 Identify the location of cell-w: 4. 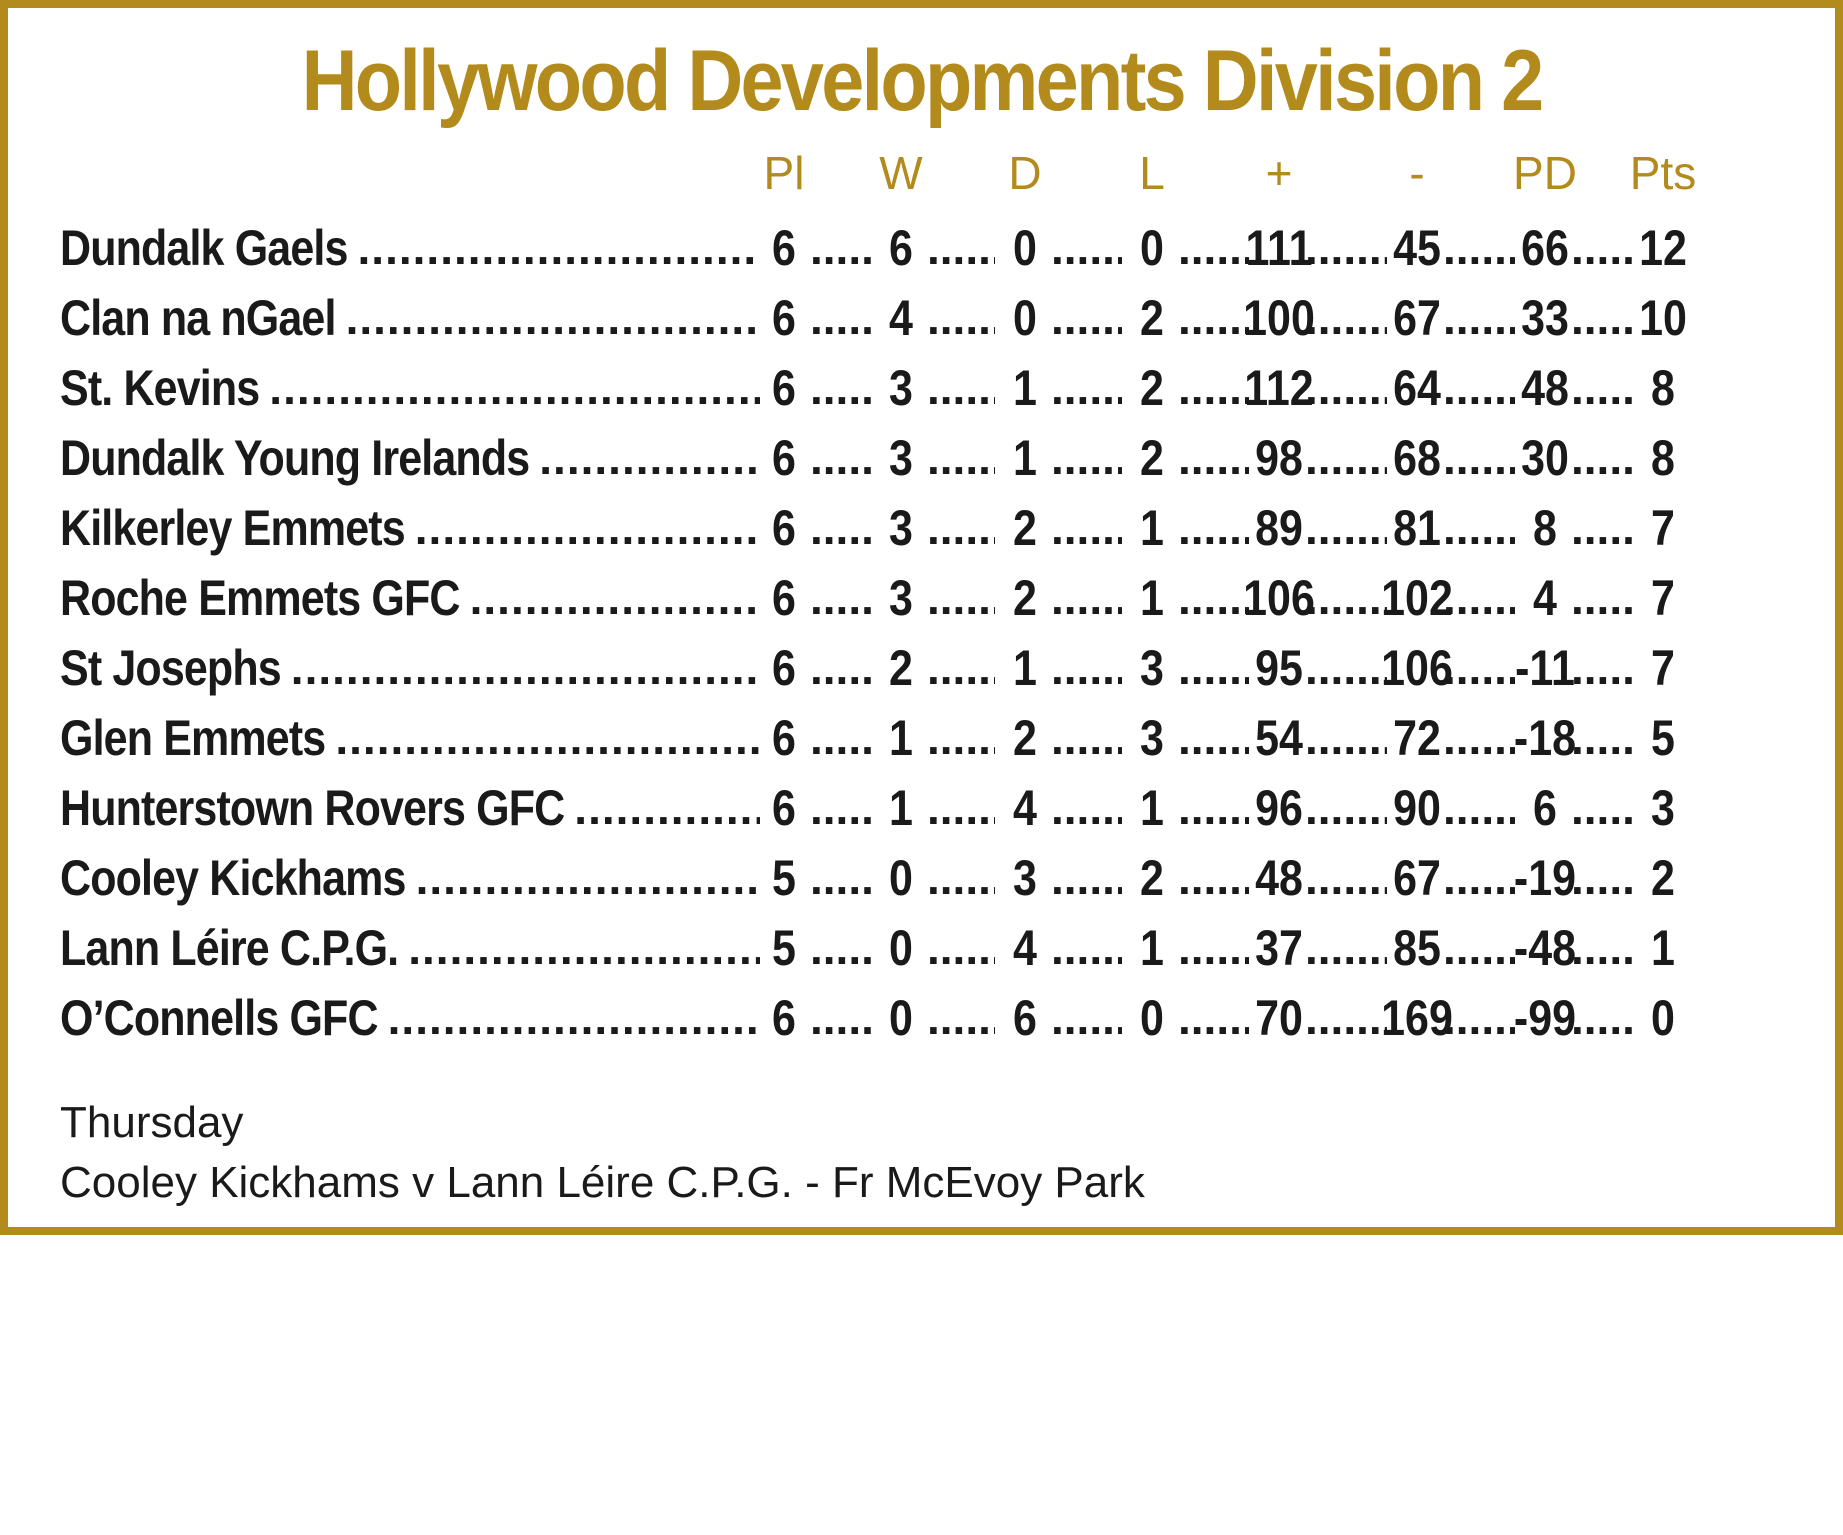
(901, 318).